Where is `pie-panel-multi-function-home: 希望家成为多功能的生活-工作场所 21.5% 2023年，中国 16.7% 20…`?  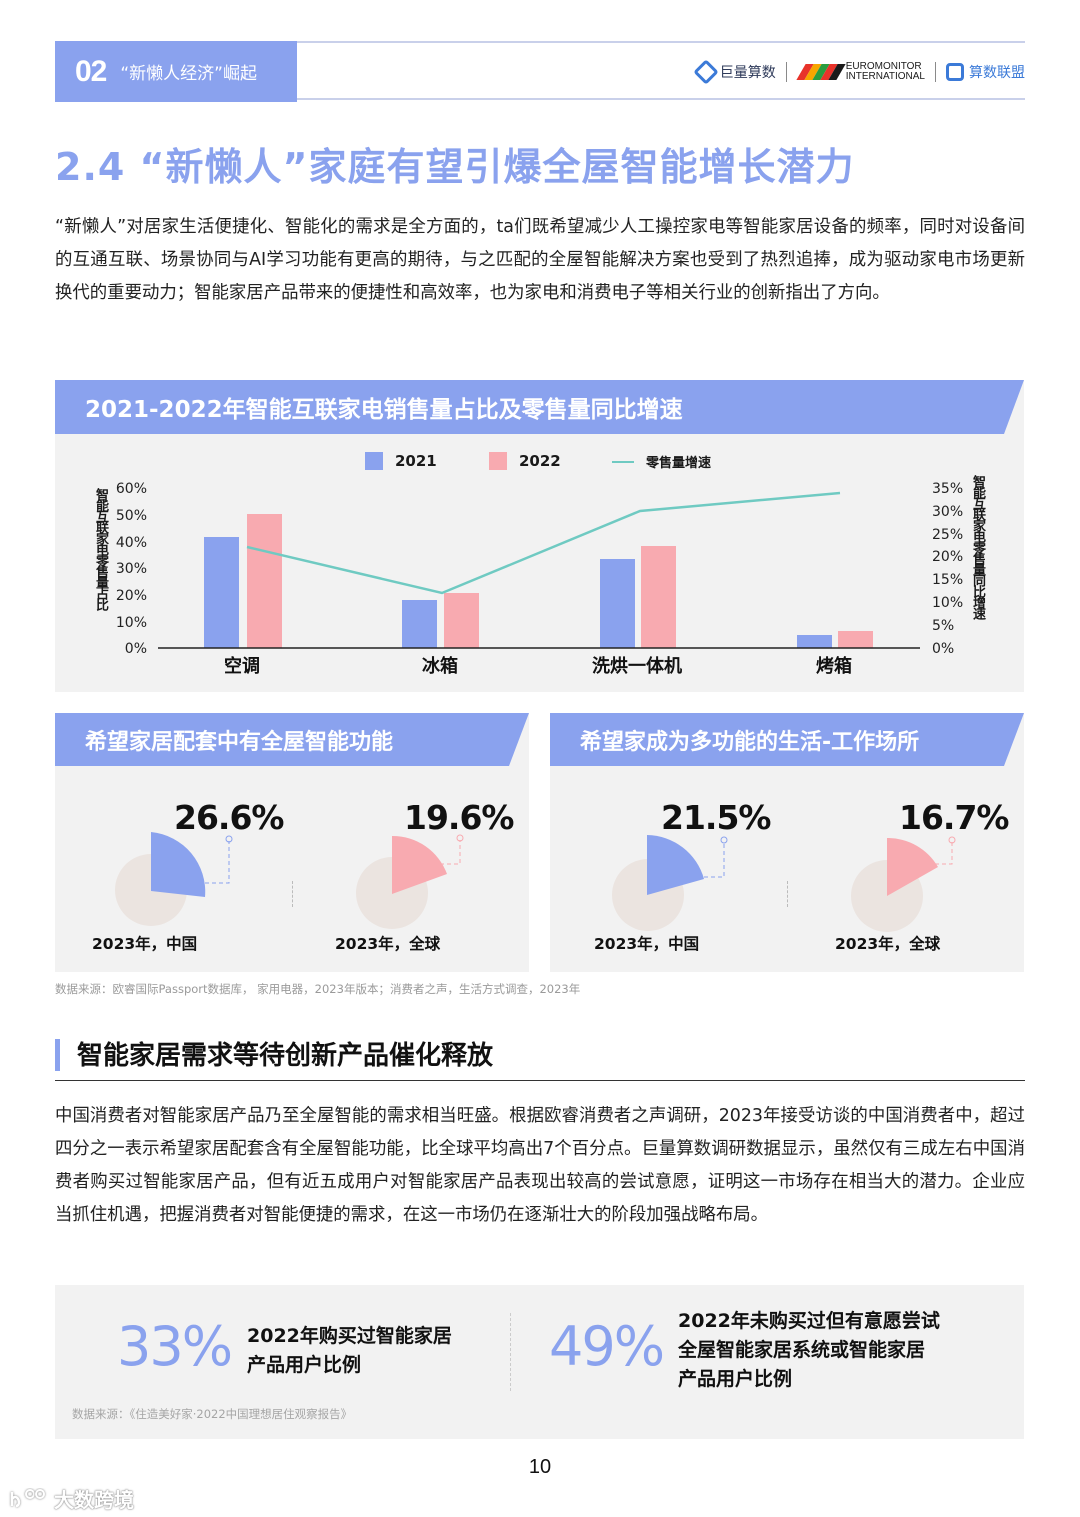
pie-panel-multi-function-home: 希望家成为多功能的生活-工作场所 21.5% 2023年，中国 16.7% 20… is located at coordinates (787, 842).